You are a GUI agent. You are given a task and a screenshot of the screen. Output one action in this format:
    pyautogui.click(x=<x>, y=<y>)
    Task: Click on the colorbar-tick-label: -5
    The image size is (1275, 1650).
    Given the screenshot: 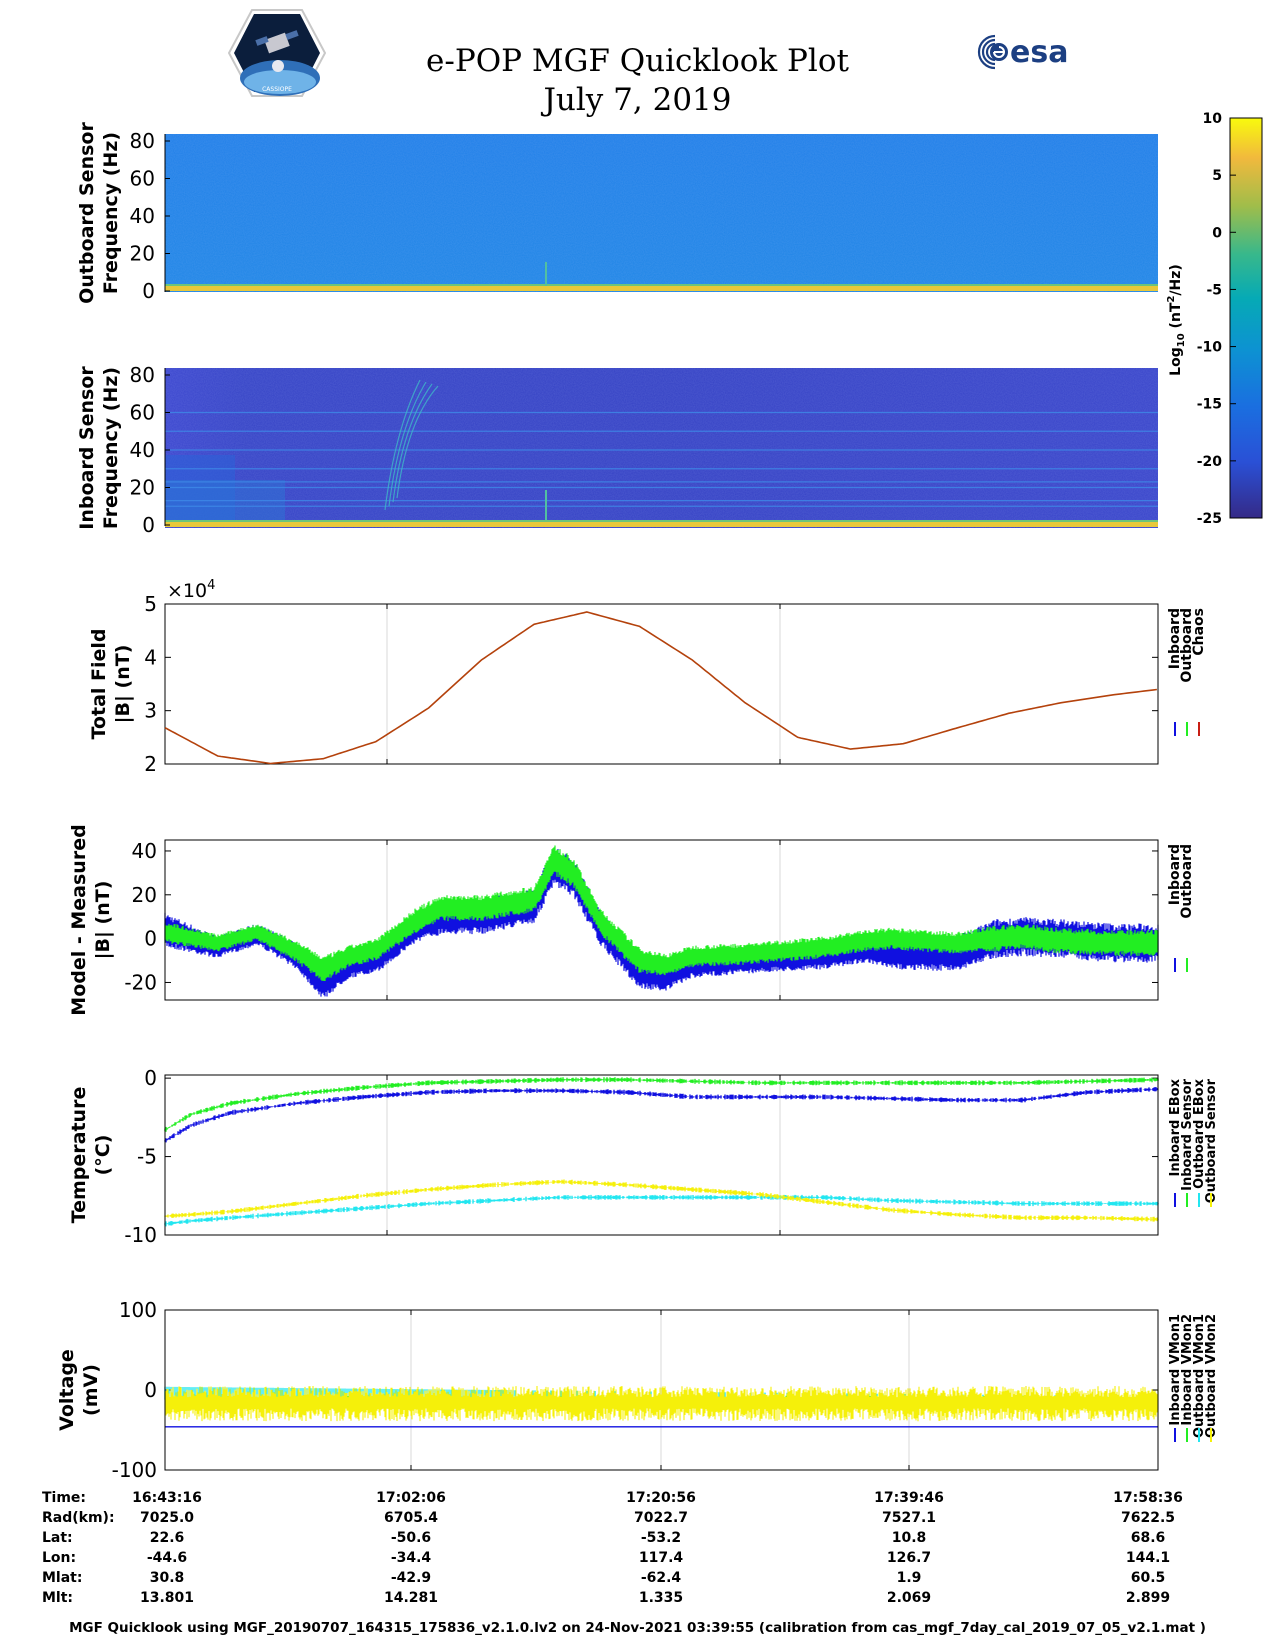 What is the action you would take?
    pyautogui.click(x=1214, y=290)
    